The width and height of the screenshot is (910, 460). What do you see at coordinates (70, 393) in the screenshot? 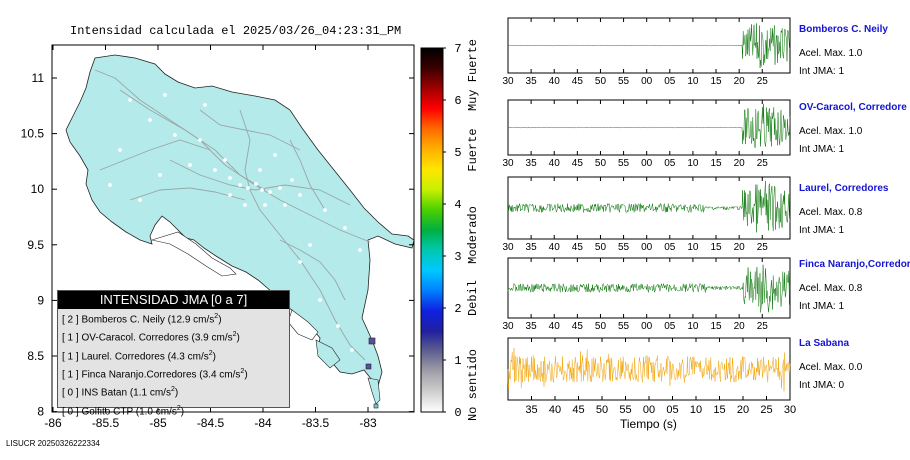
I see `legend-level: [ 0 ]` at bounding box center [70, 393].